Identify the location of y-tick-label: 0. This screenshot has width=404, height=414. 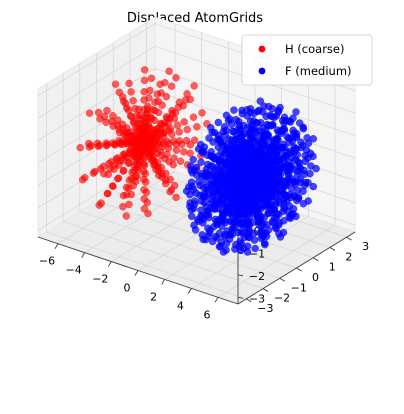
(315, 277).